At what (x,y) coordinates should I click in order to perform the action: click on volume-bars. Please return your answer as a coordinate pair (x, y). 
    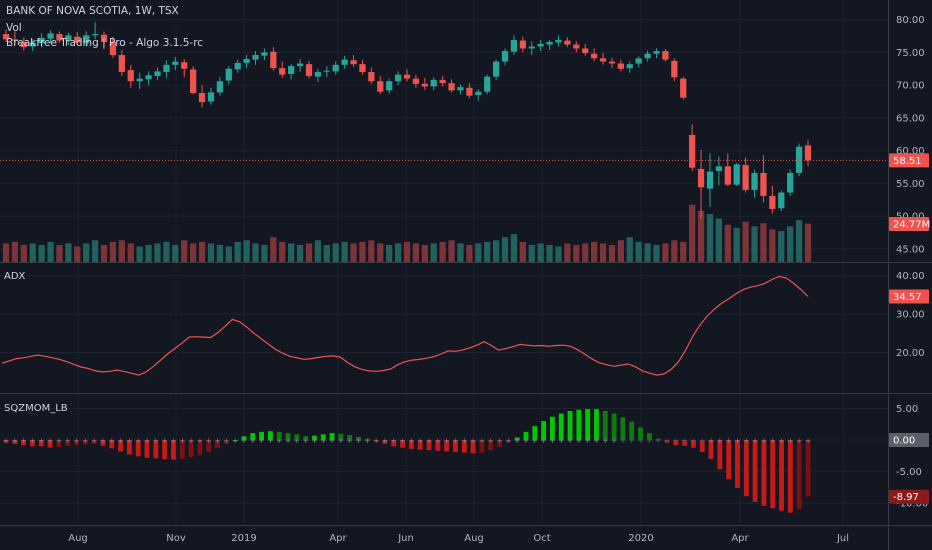
    Looking at the image, I should click on (407, 233).